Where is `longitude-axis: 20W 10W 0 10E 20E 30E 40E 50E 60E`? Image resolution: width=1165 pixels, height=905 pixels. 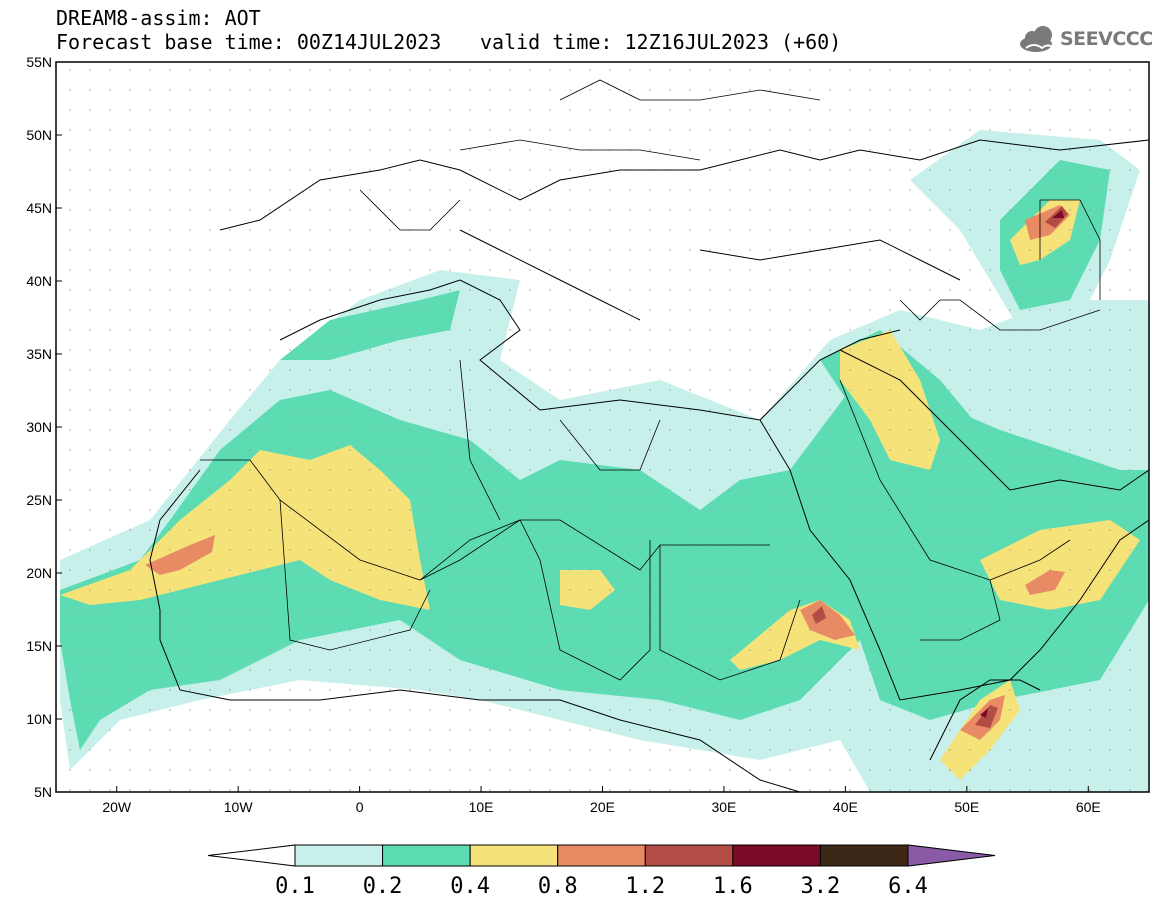 longitude-axis: 20W 10W 0 10E 20E 30E 40E 50E 60E is located at coordinates (601, 800).